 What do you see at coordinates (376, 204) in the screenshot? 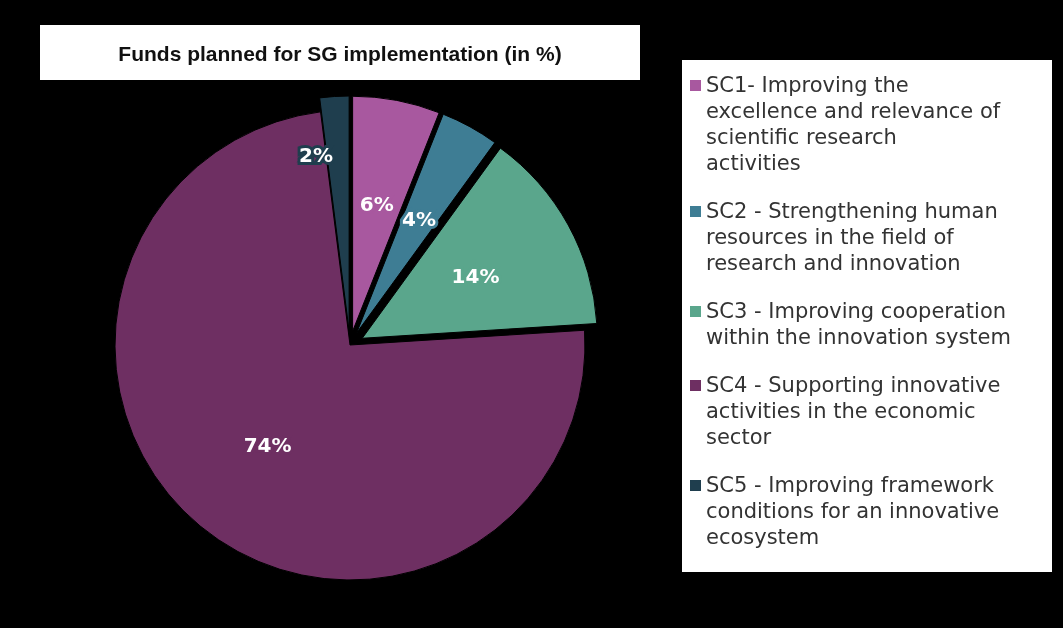
I see `data-label: 6%` at bounding box center [376, 204].